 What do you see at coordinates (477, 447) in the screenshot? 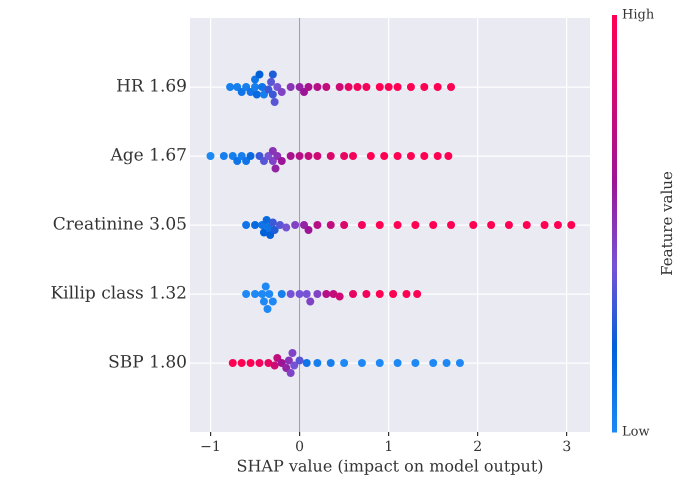
I see `x-tick-label: 2` at bounding box center [477, 447].